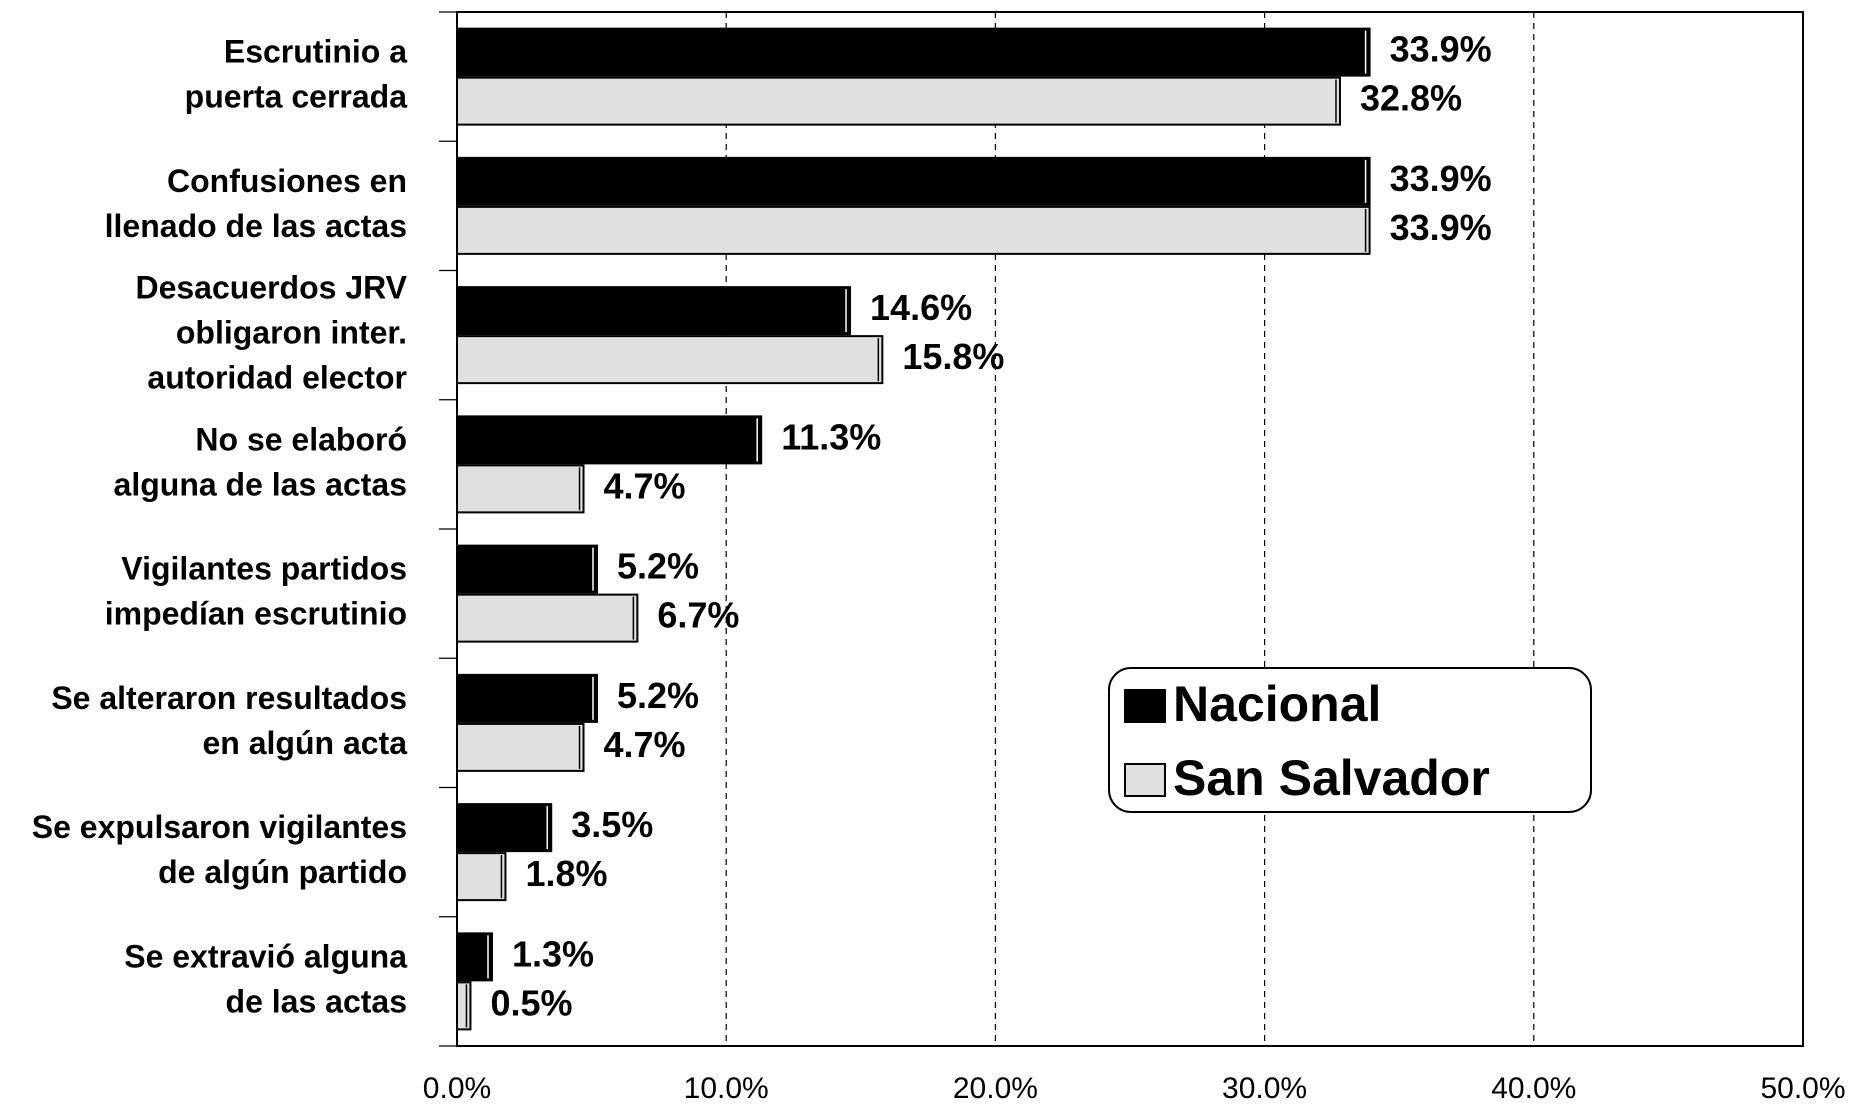 The width and height of the screenshot is (1850, 1113). What do you see at coordinates (287, 181) in the screenshot?
I see `category-label: Confusiones en` at bounding box center [287, 181].